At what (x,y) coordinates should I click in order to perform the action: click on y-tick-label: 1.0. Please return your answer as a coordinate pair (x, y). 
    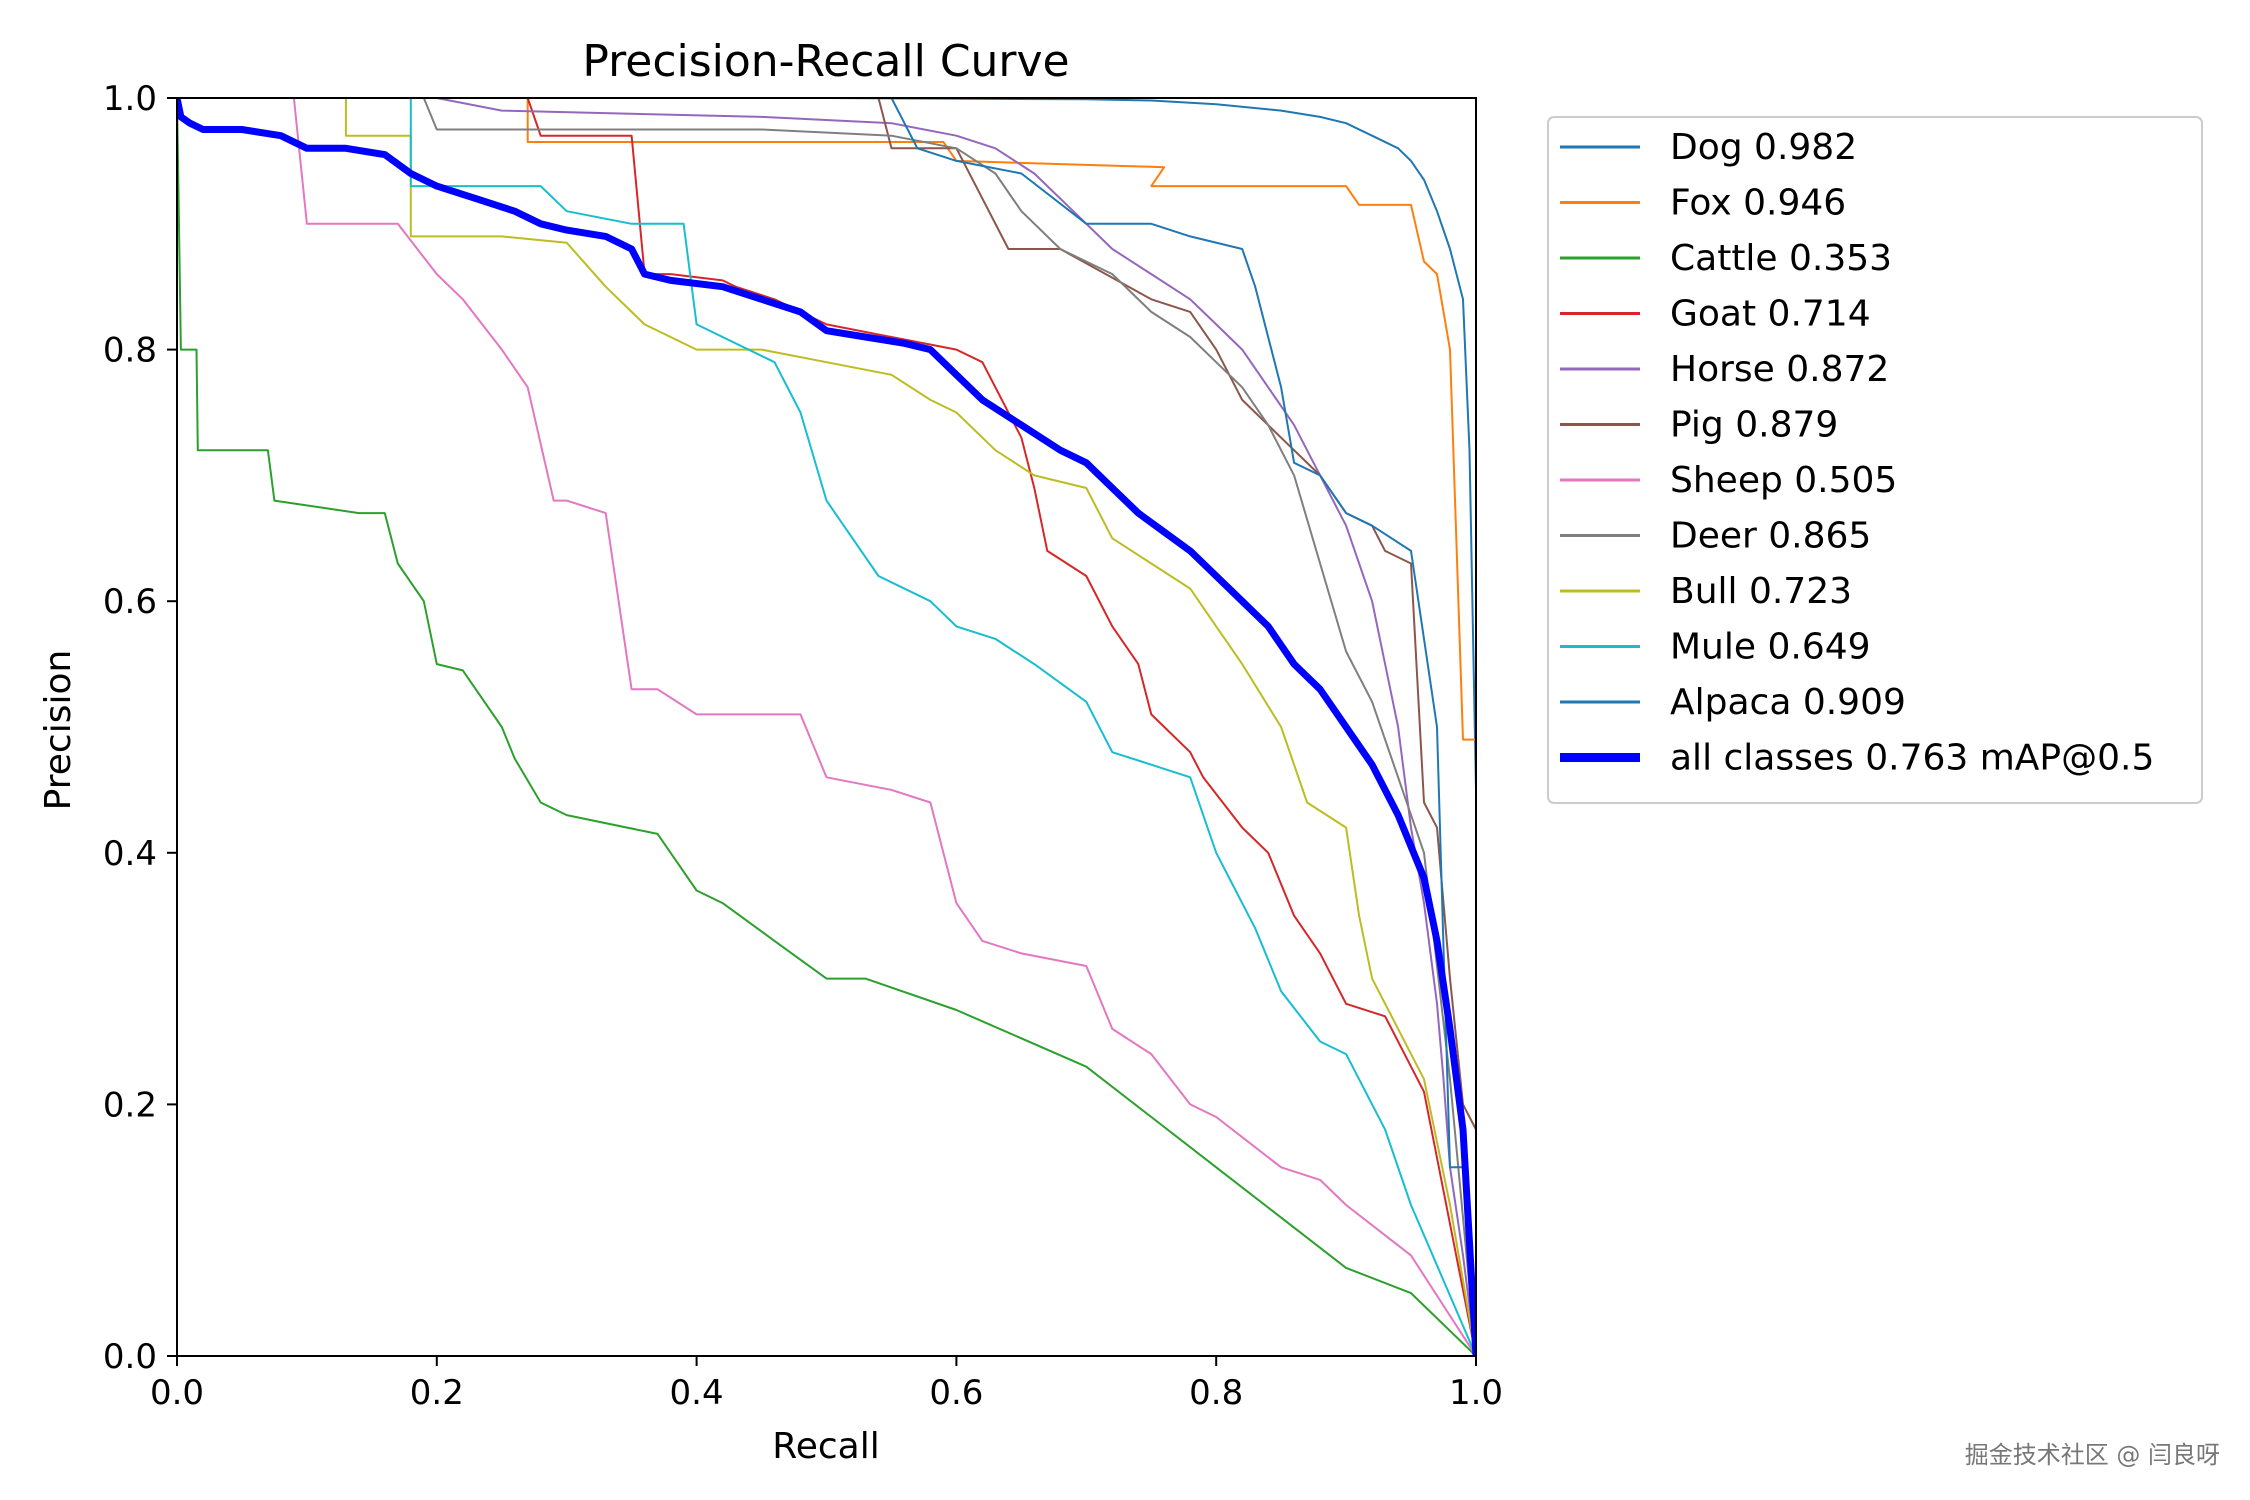
    Looking at the image, I should click on (130, 99).